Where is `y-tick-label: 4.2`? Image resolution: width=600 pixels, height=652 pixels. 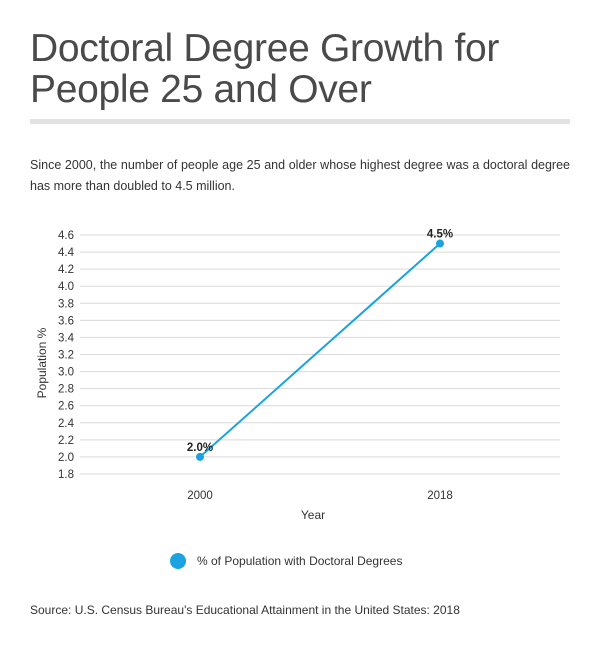 y-tick-label: 4.2 is located at coordinates (66, 270).